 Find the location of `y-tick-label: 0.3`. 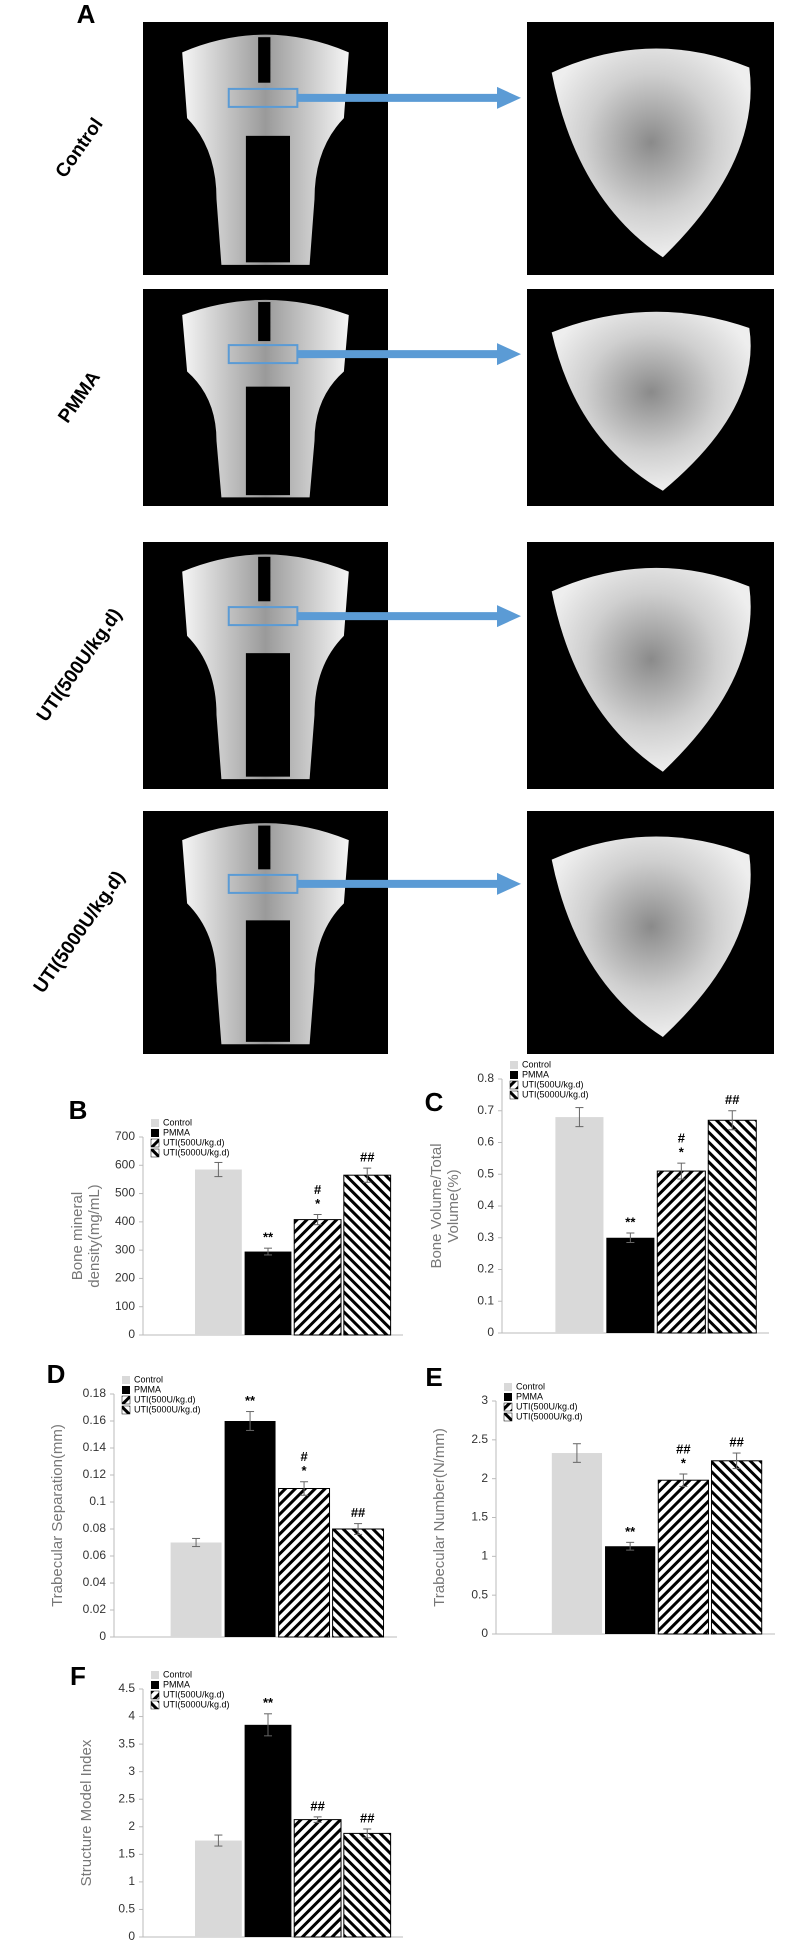

y-tick-label: 0.3 is located at coordinates (485, 1237).